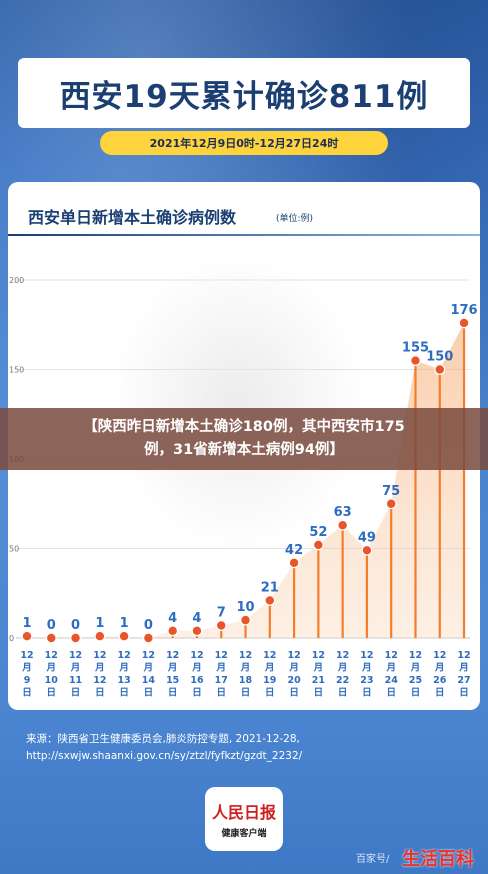 This screenshot has height=874, width=488. Describe the element at coordinates (244, 427) in the screenshot. I see `banner-line-1: 【陕西昨日新增本土确诊180例，其中西安市175` at that location.